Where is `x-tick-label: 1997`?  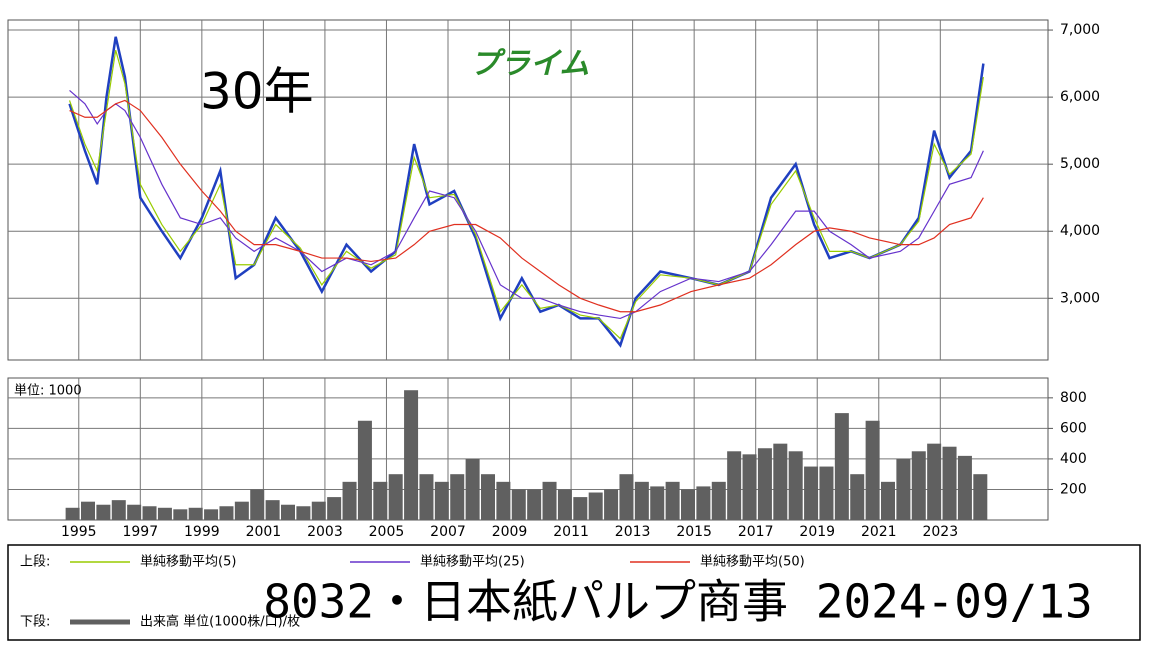
x-tick-label: 1997 is located at coordinates (140, 532).